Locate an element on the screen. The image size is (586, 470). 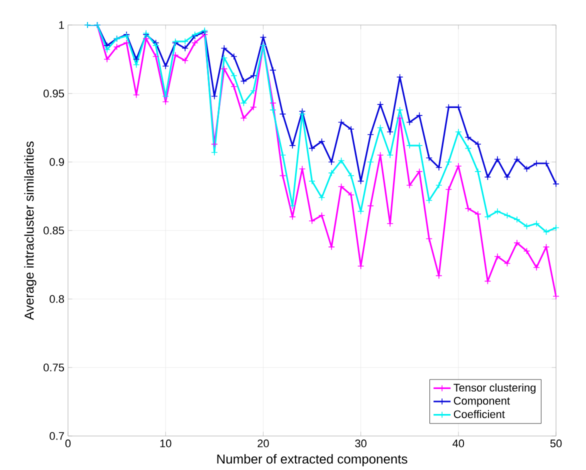
legend-label: Coefficient is located at coordinates (479, 414).